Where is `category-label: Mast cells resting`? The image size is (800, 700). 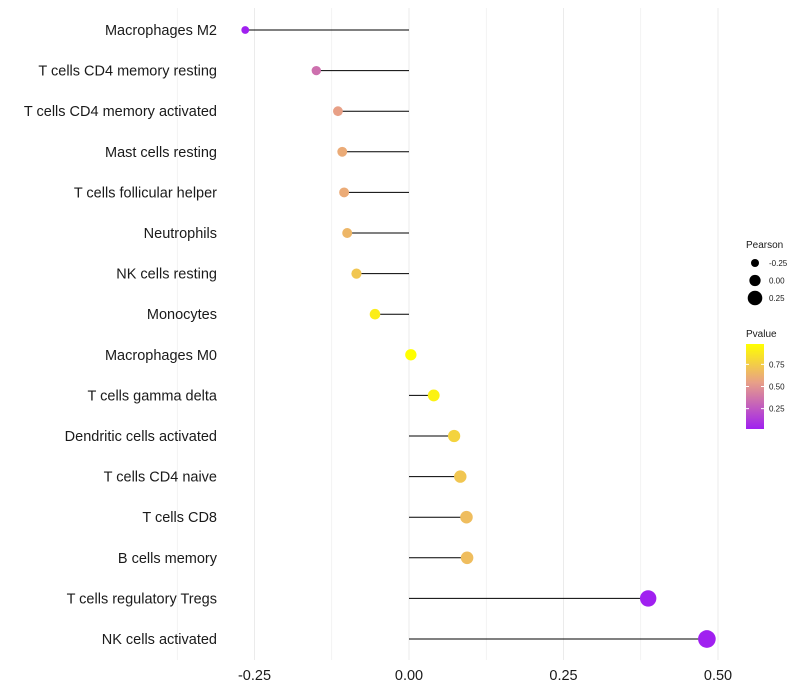
category-label: Mast cells resting is located at coordinates (161, 153).